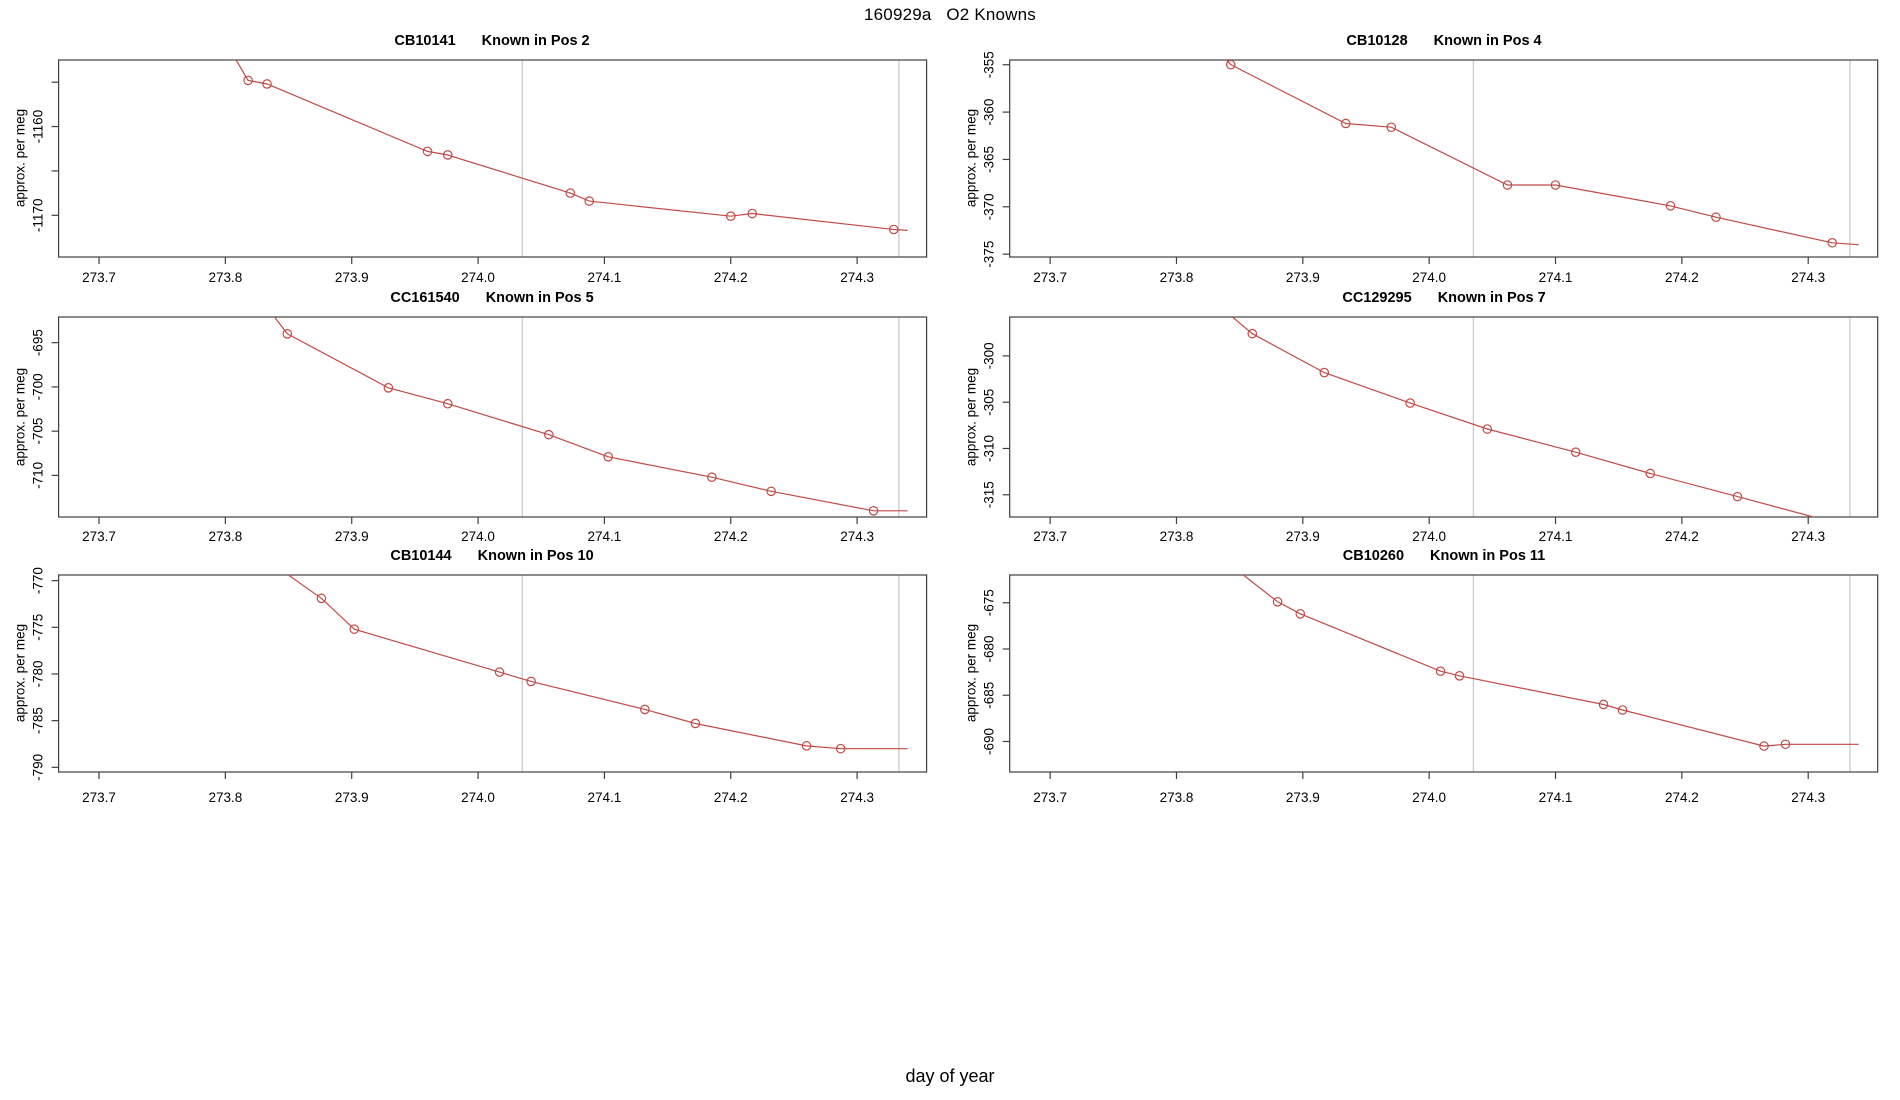  What do you see at coordinates (535, 556) in the screenshot?
I see `position-label: Known in Pos 10` at bounding box center [535, 556].